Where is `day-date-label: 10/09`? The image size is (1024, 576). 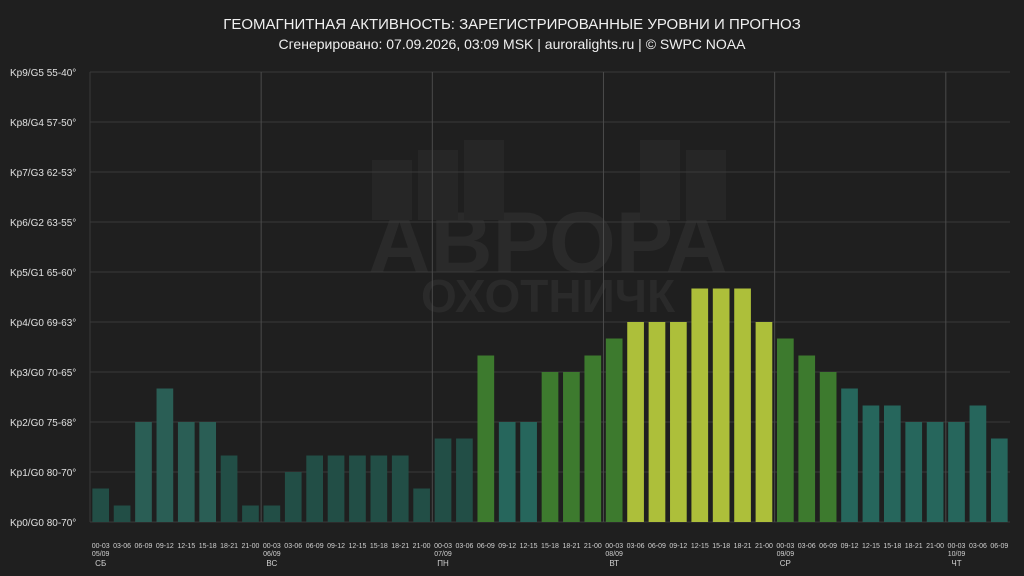
day-date-label: 10/09 is located at coordinates (957, 554).